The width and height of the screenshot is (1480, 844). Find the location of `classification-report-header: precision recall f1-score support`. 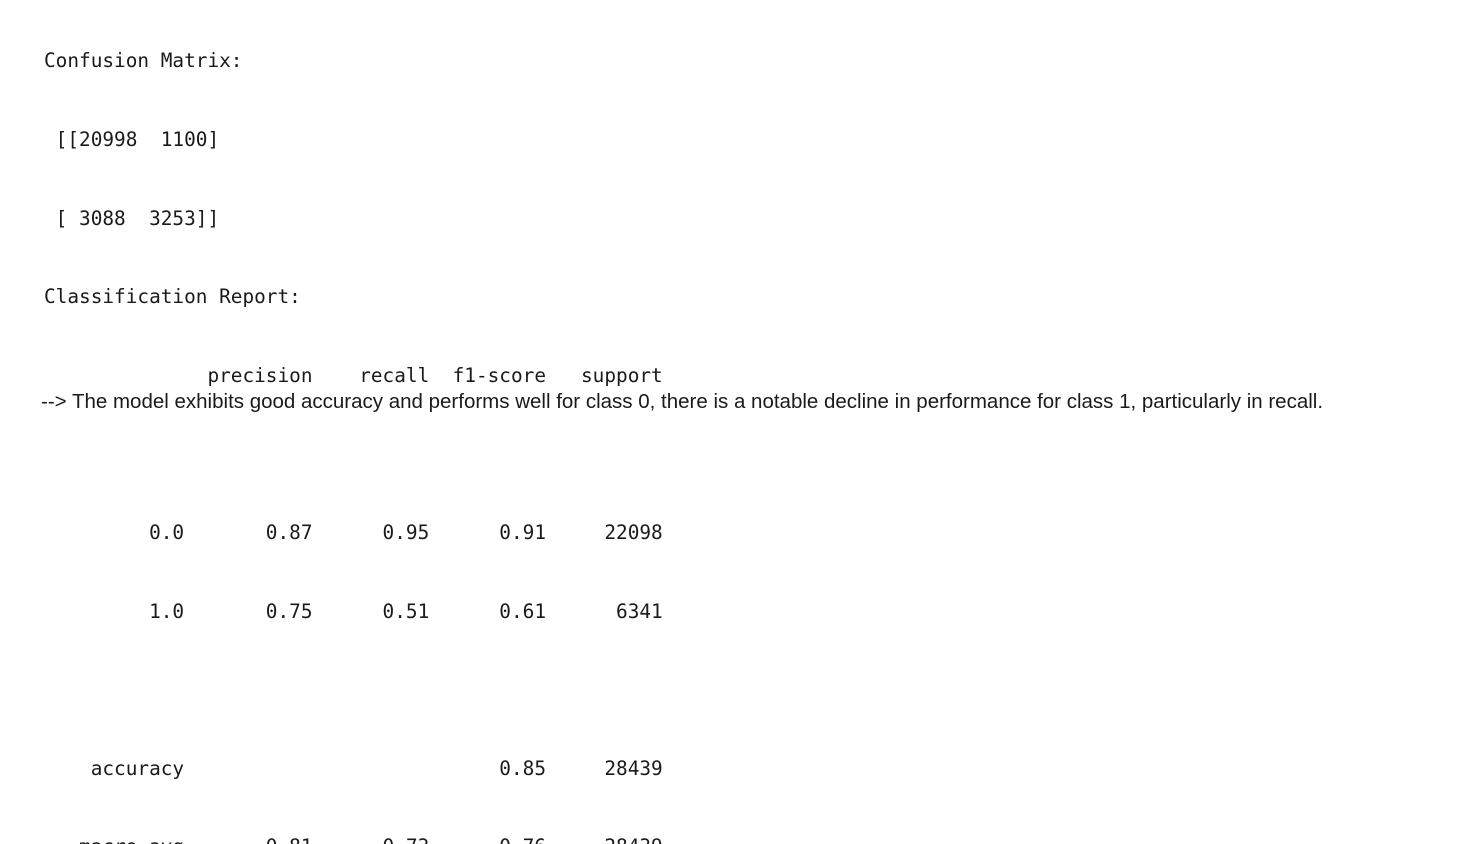

classification-report-header: precision recall f1-score support is located at coordinates (353, 375).